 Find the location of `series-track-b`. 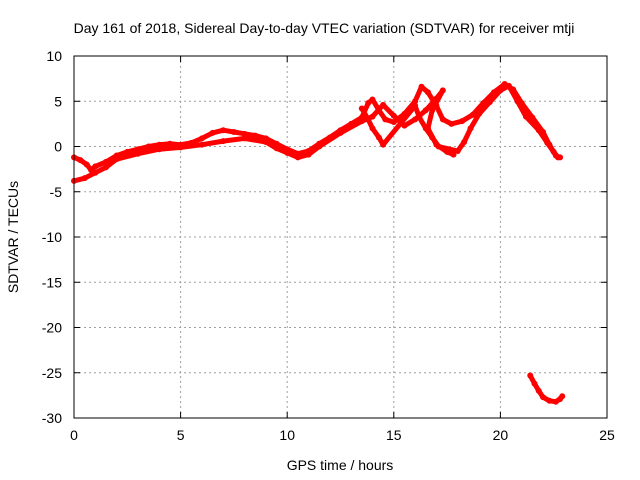

series-track-b is located at coordinates (264, 135).